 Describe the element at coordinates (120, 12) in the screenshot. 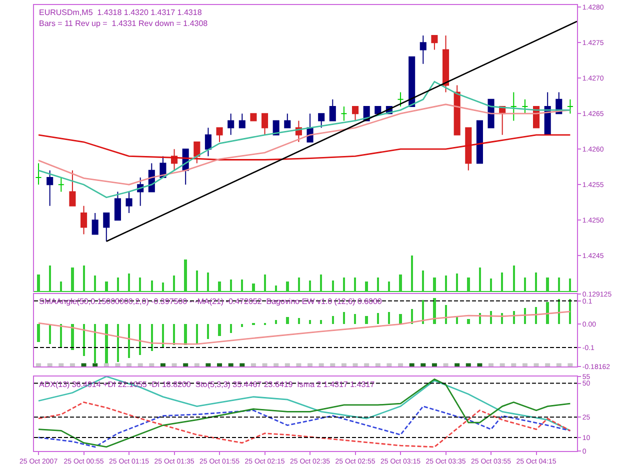

I see `chart-title: EURUSDm,M5 1.4318 1.4320 1.4317 1.4318` at that location.